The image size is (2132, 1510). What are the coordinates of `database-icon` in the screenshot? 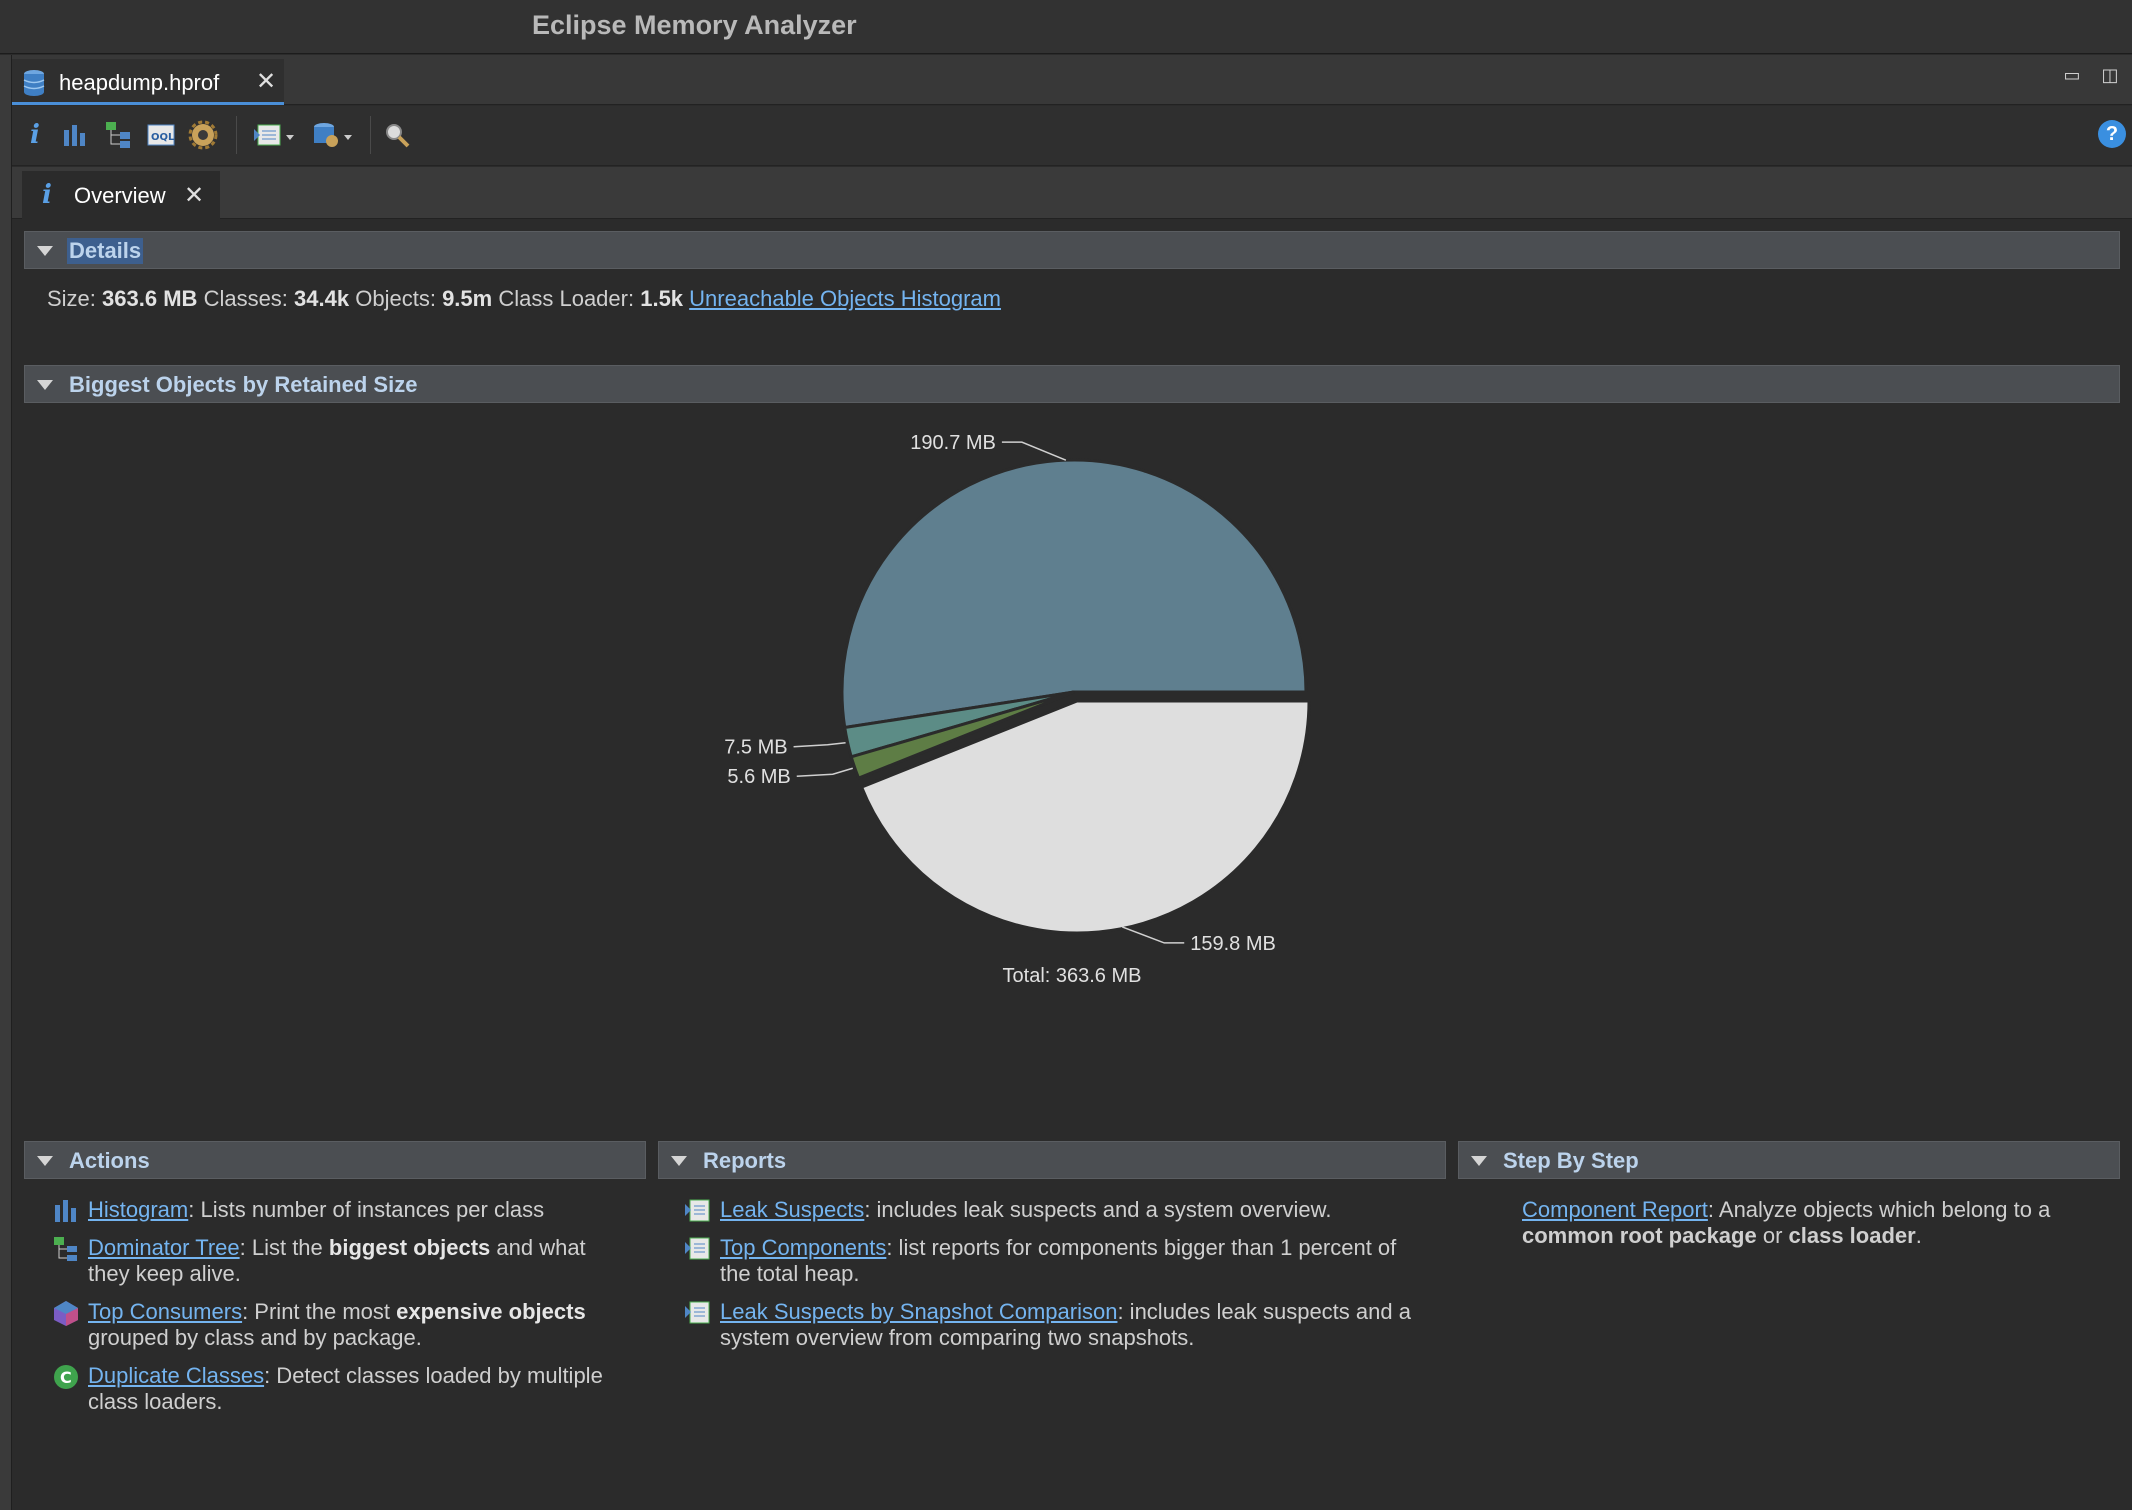 It's located at (34, 83).